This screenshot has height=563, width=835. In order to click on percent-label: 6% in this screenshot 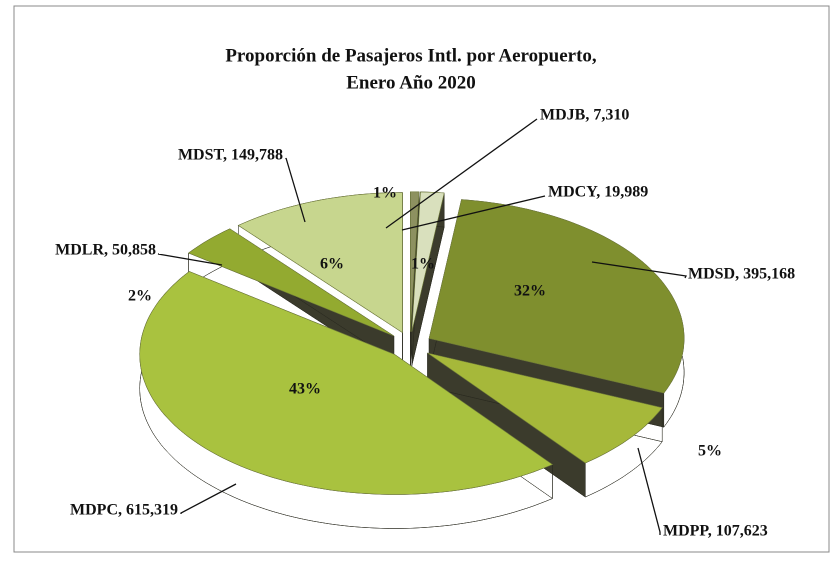, I will do `click(332, 264)`.